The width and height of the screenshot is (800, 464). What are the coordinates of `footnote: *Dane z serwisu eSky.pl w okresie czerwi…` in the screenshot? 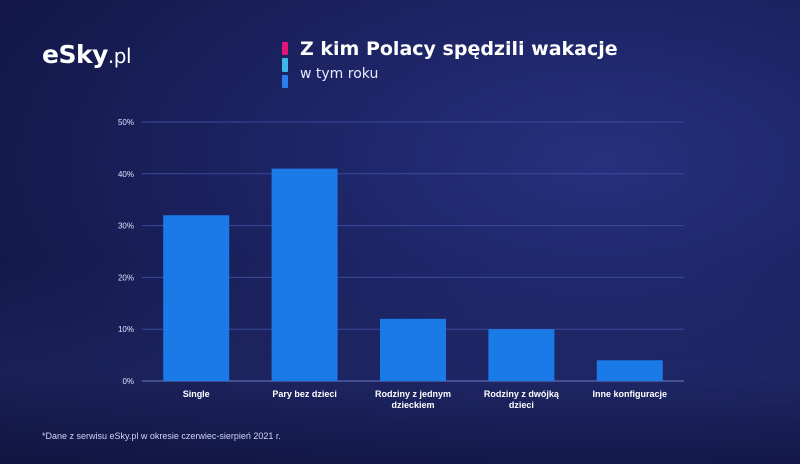 It's located at (161, 436).